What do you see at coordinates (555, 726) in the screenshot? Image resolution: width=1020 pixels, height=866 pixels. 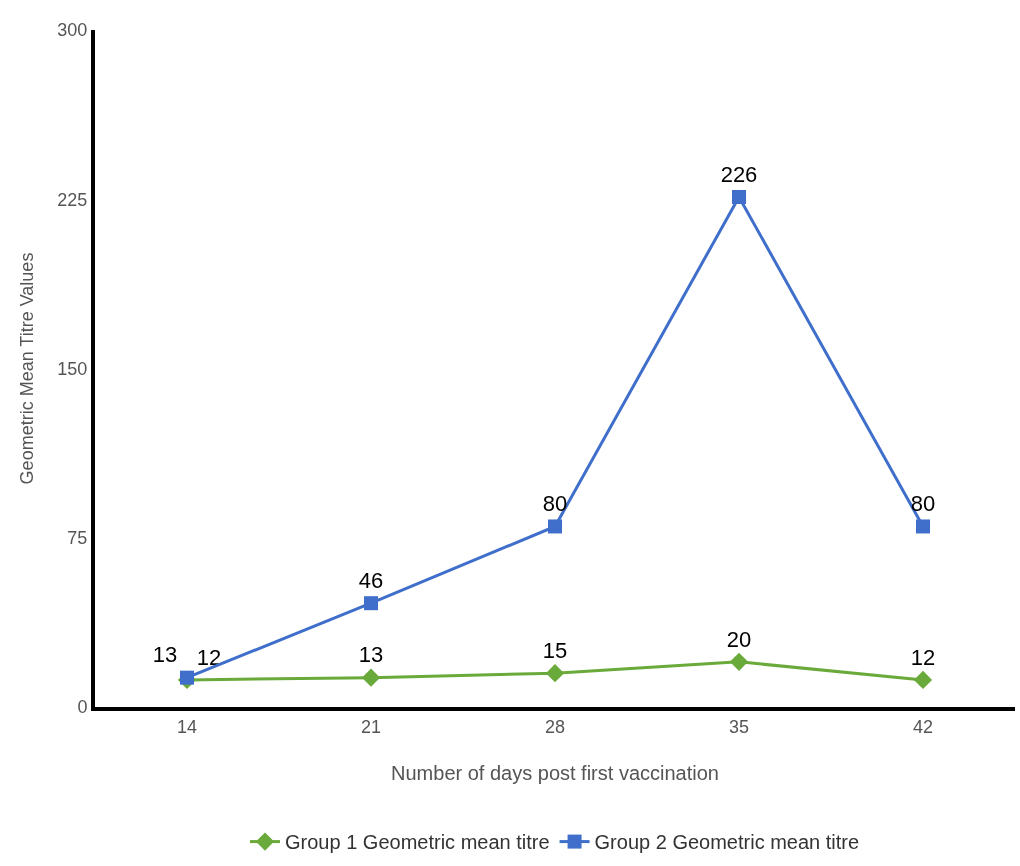 I see `x-tick-label: 28` at bounding box center [555, 726].